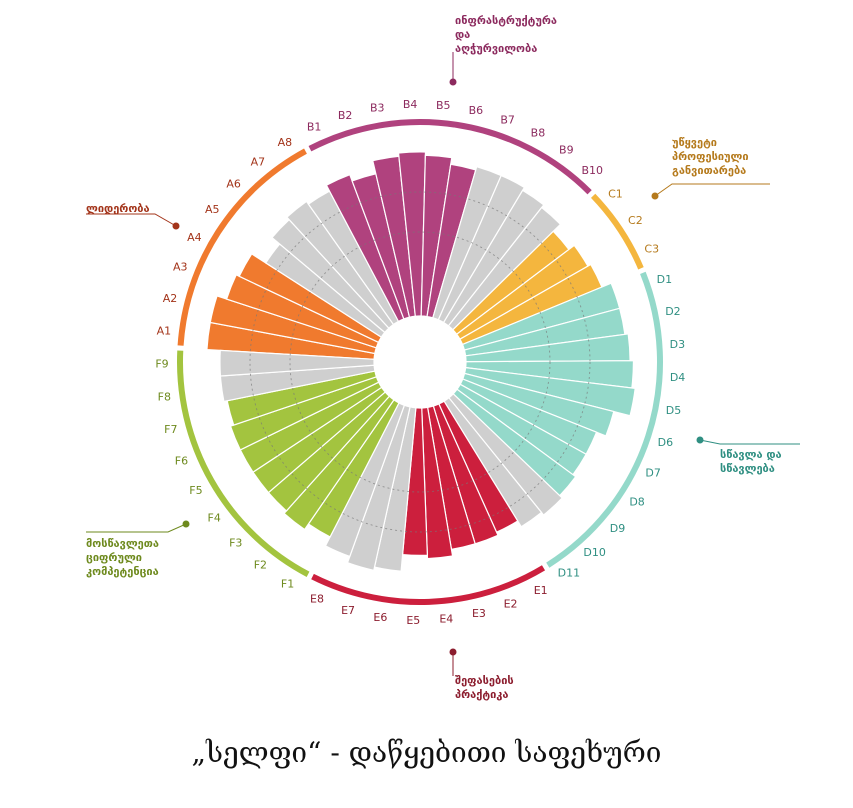 Image resolution: width=853 pixels, height=808 pixels. Describe the element at coordinates (710, 156) in the screenshot. I see `callout-label-C: უწყვეტი პროფესიული განვითარება` at that location.